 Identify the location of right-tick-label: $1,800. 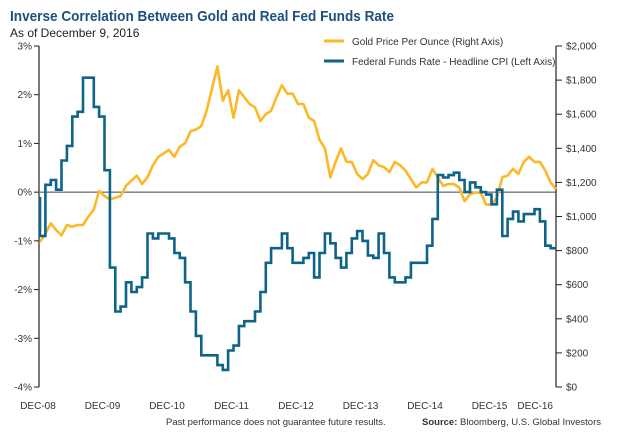
(581, 81).